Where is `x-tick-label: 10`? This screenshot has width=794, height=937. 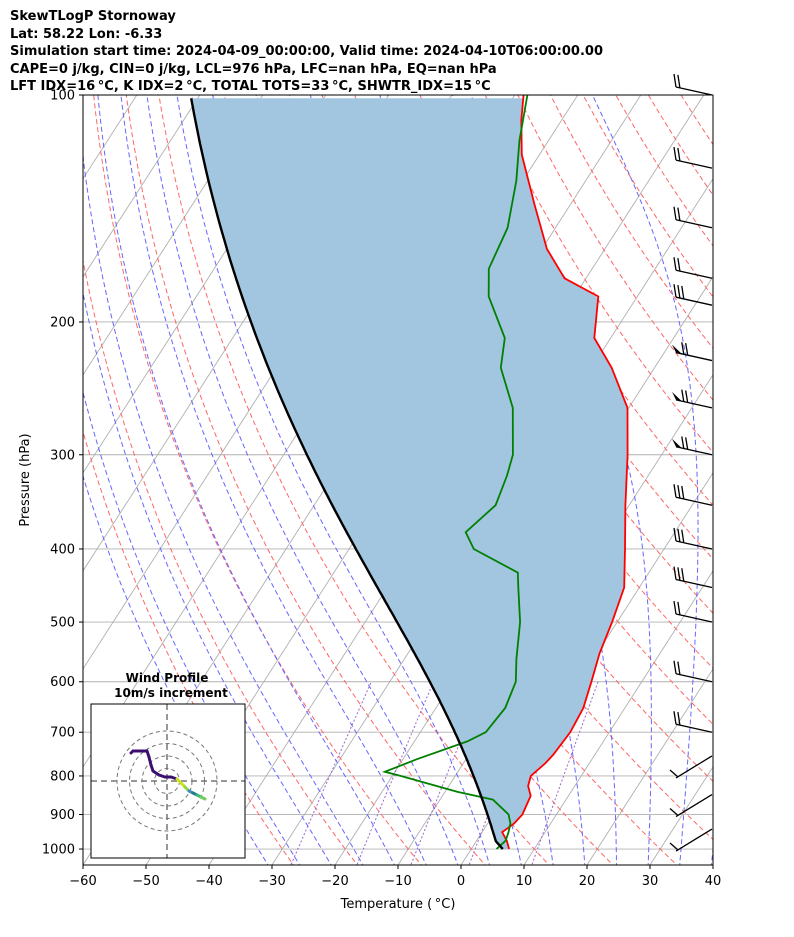 x-tick-label: 10 is located at coordinates (524, 881).